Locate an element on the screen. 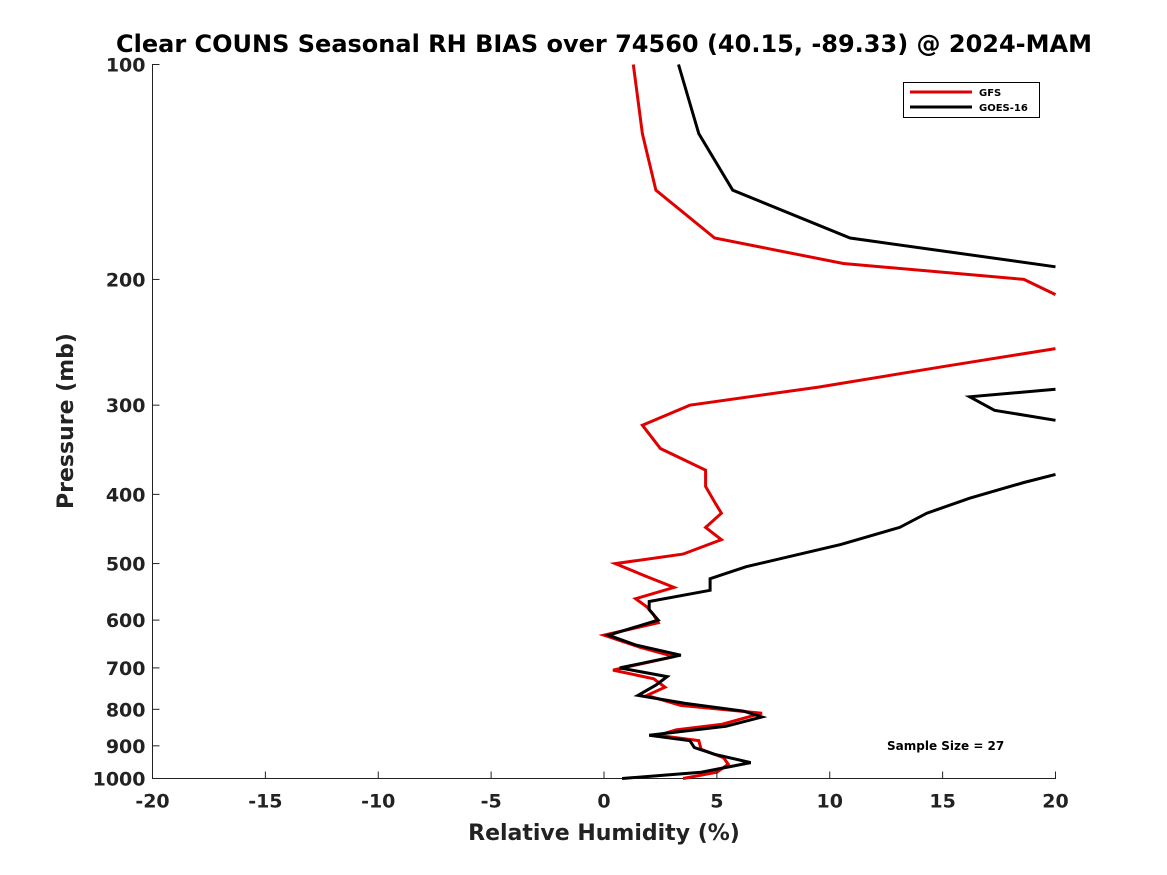  series-line-gfs is located at coordinates (844, 180).